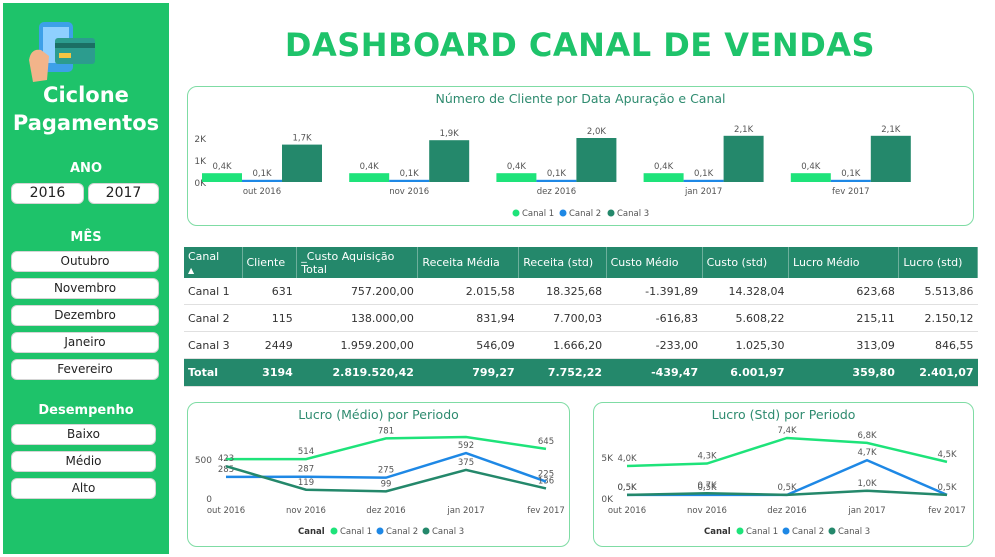 This screenshot has height=557, width=995. Describe the element at coordinates (466, 446) in the screenshot. I see `data-label: 592` at that location.